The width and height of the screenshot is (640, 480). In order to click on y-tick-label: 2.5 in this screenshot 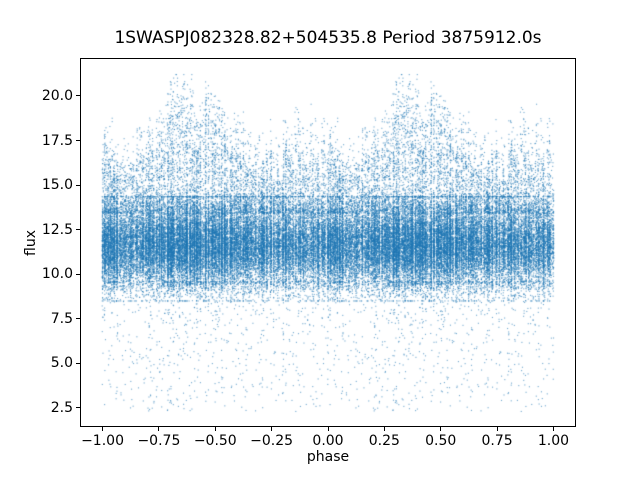, I will do `click(61, 407)`.